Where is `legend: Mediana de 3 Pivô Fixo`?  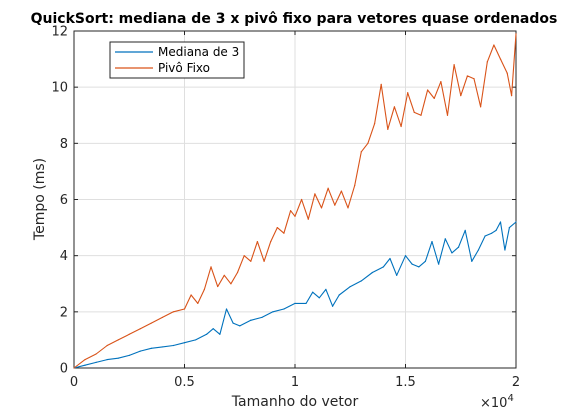 legend: Mediana de 3 Pivô Fixo is located at coordinates (177, 60).